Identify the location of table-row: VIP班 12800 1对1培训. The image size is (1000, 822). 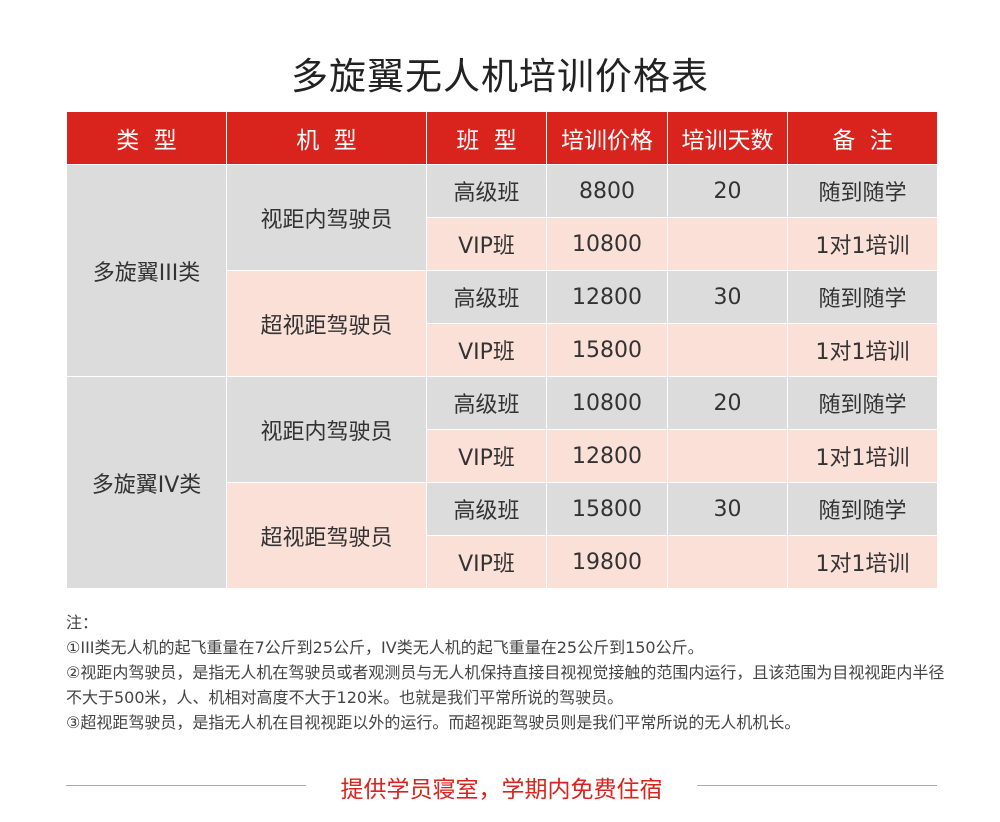
(502, 456).